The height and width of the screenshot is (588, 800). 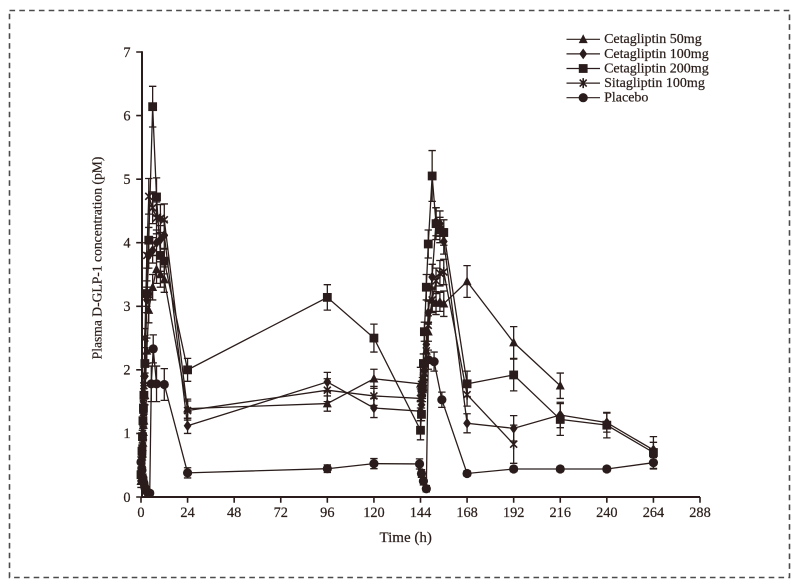 I want to click on svg-text: 24, so click(x=187, y=513).